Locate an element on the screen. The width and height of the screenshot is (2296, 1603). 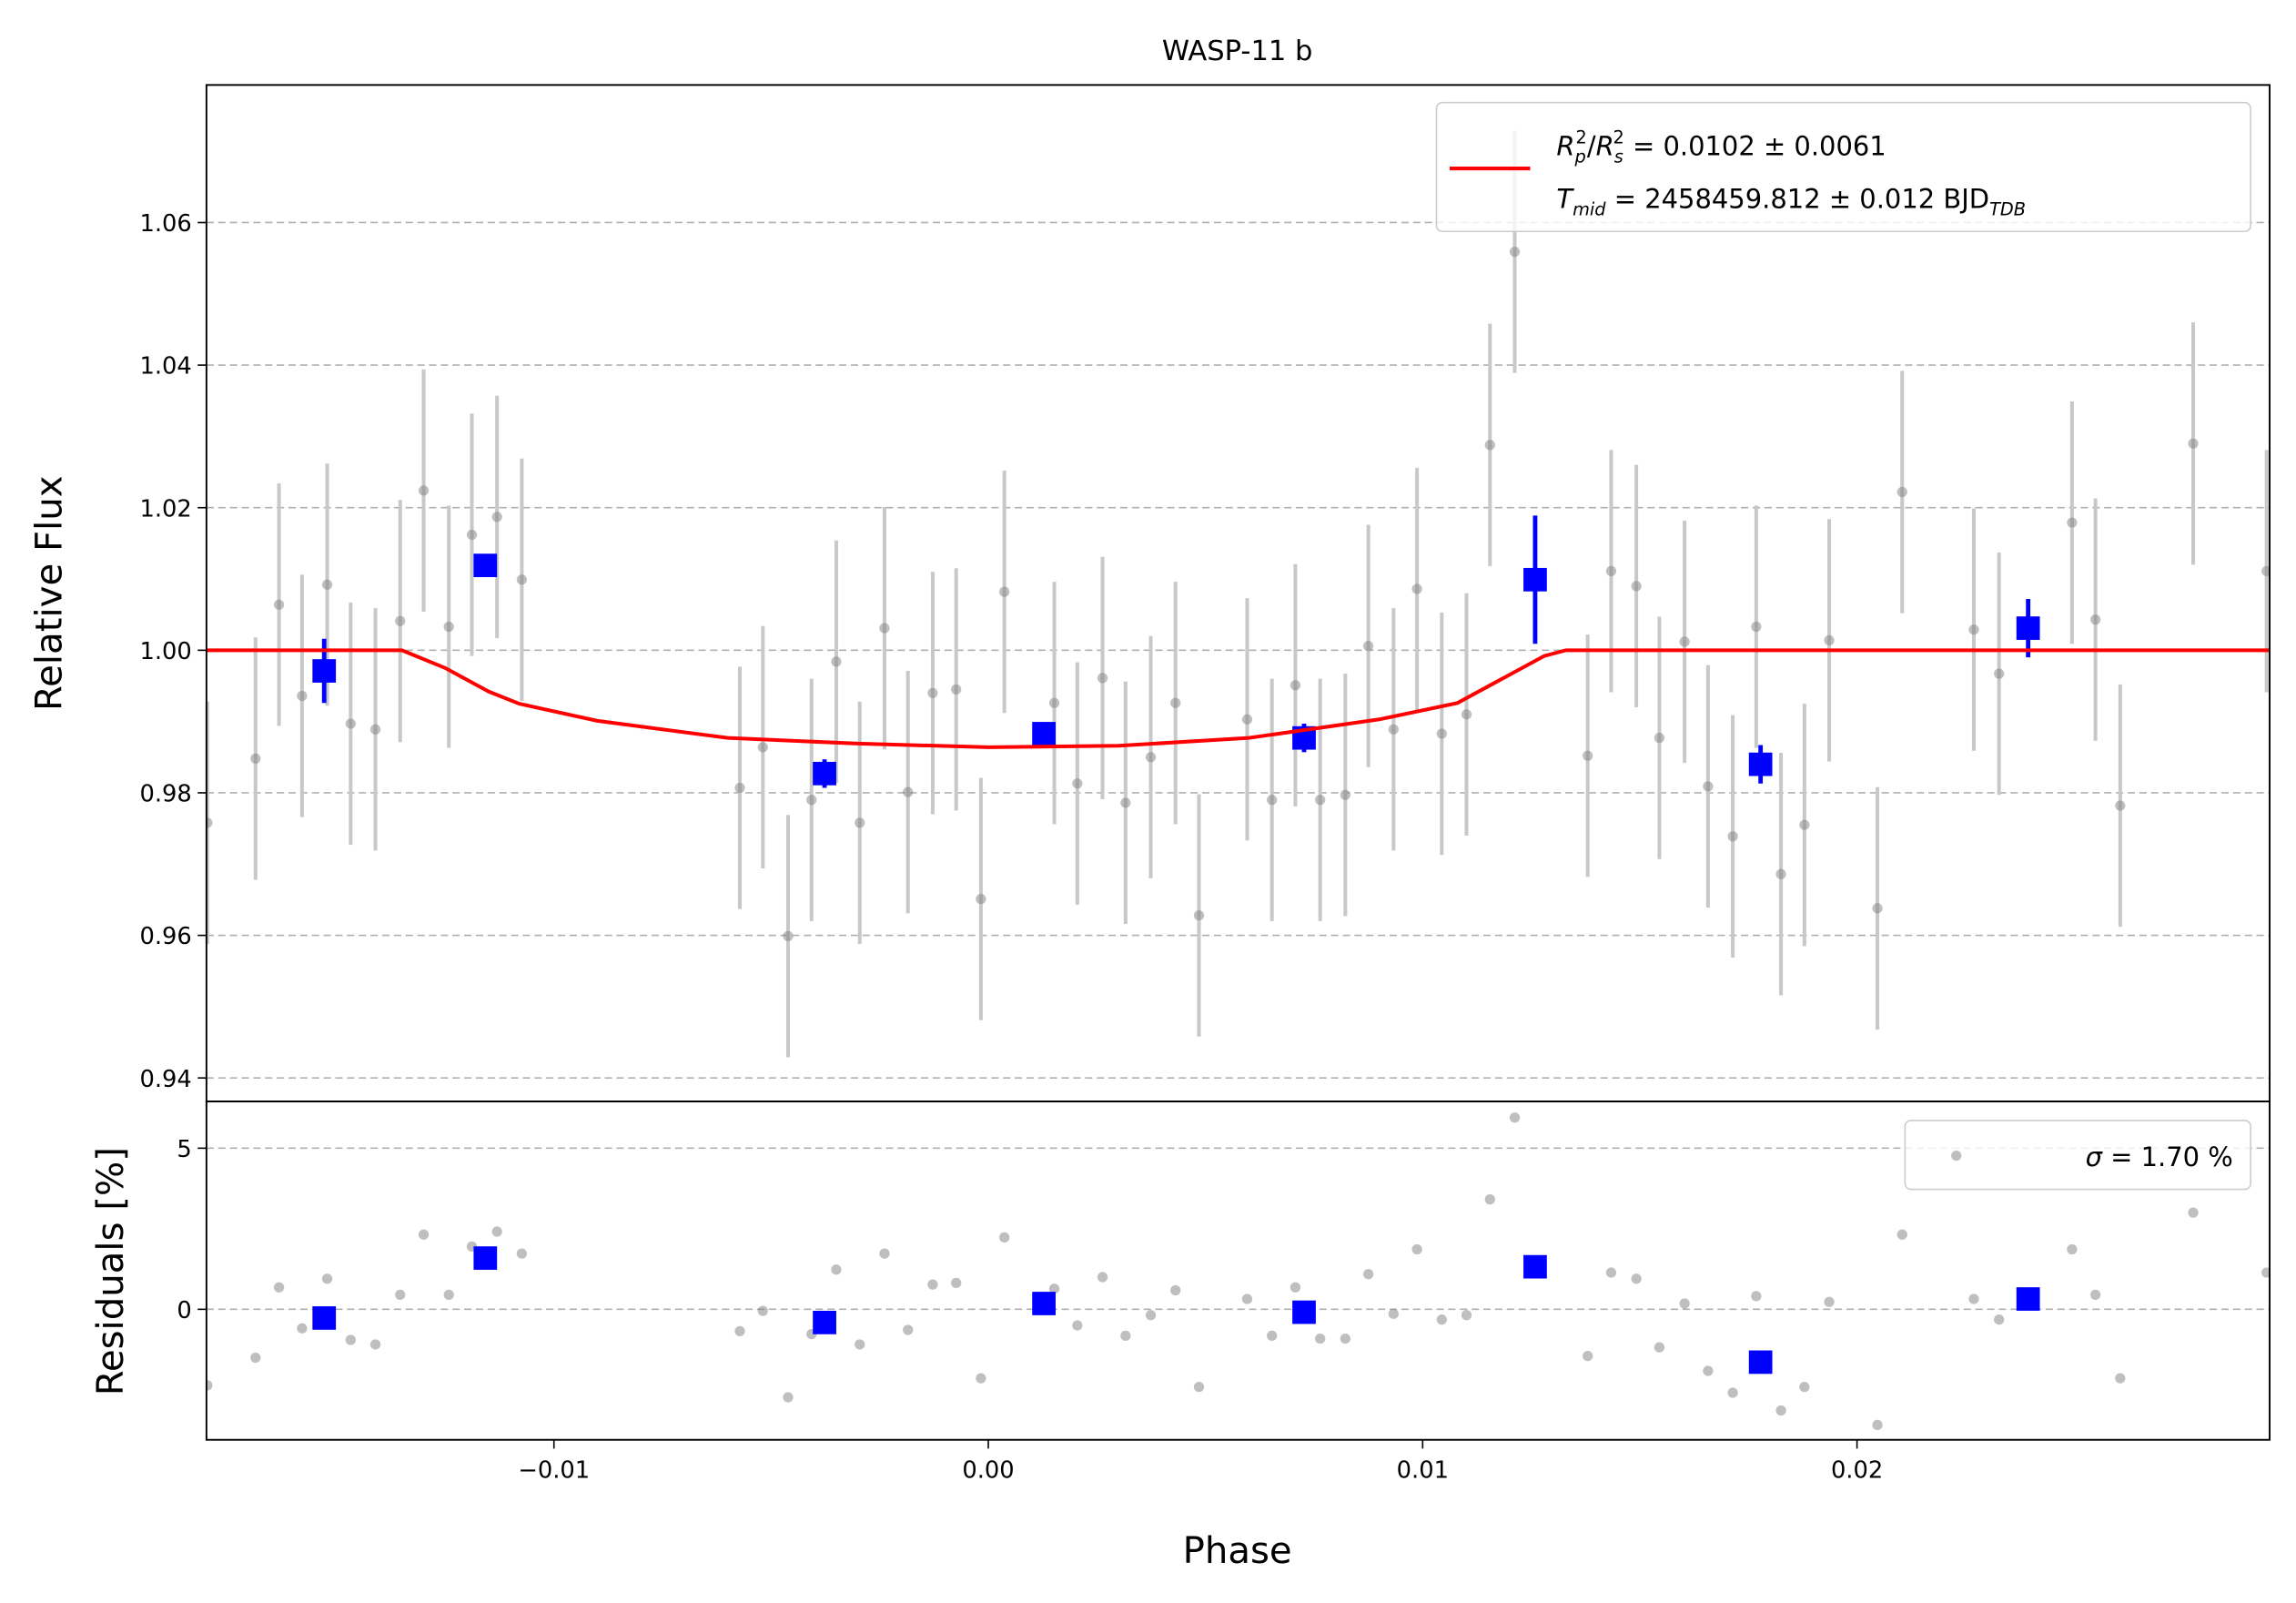
y-tick-label: 1.06 is located at coordinates (165, 224).